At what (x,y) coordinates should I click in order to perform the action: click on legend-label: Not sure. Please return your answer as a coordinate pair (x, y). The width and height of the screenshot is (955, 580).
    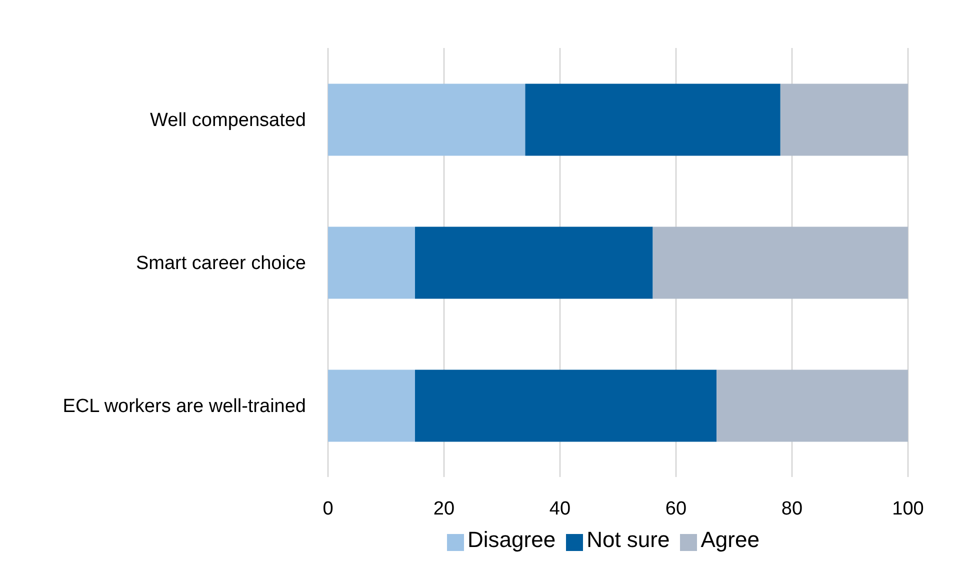
    Looking at the image, I should click on (628, 539).